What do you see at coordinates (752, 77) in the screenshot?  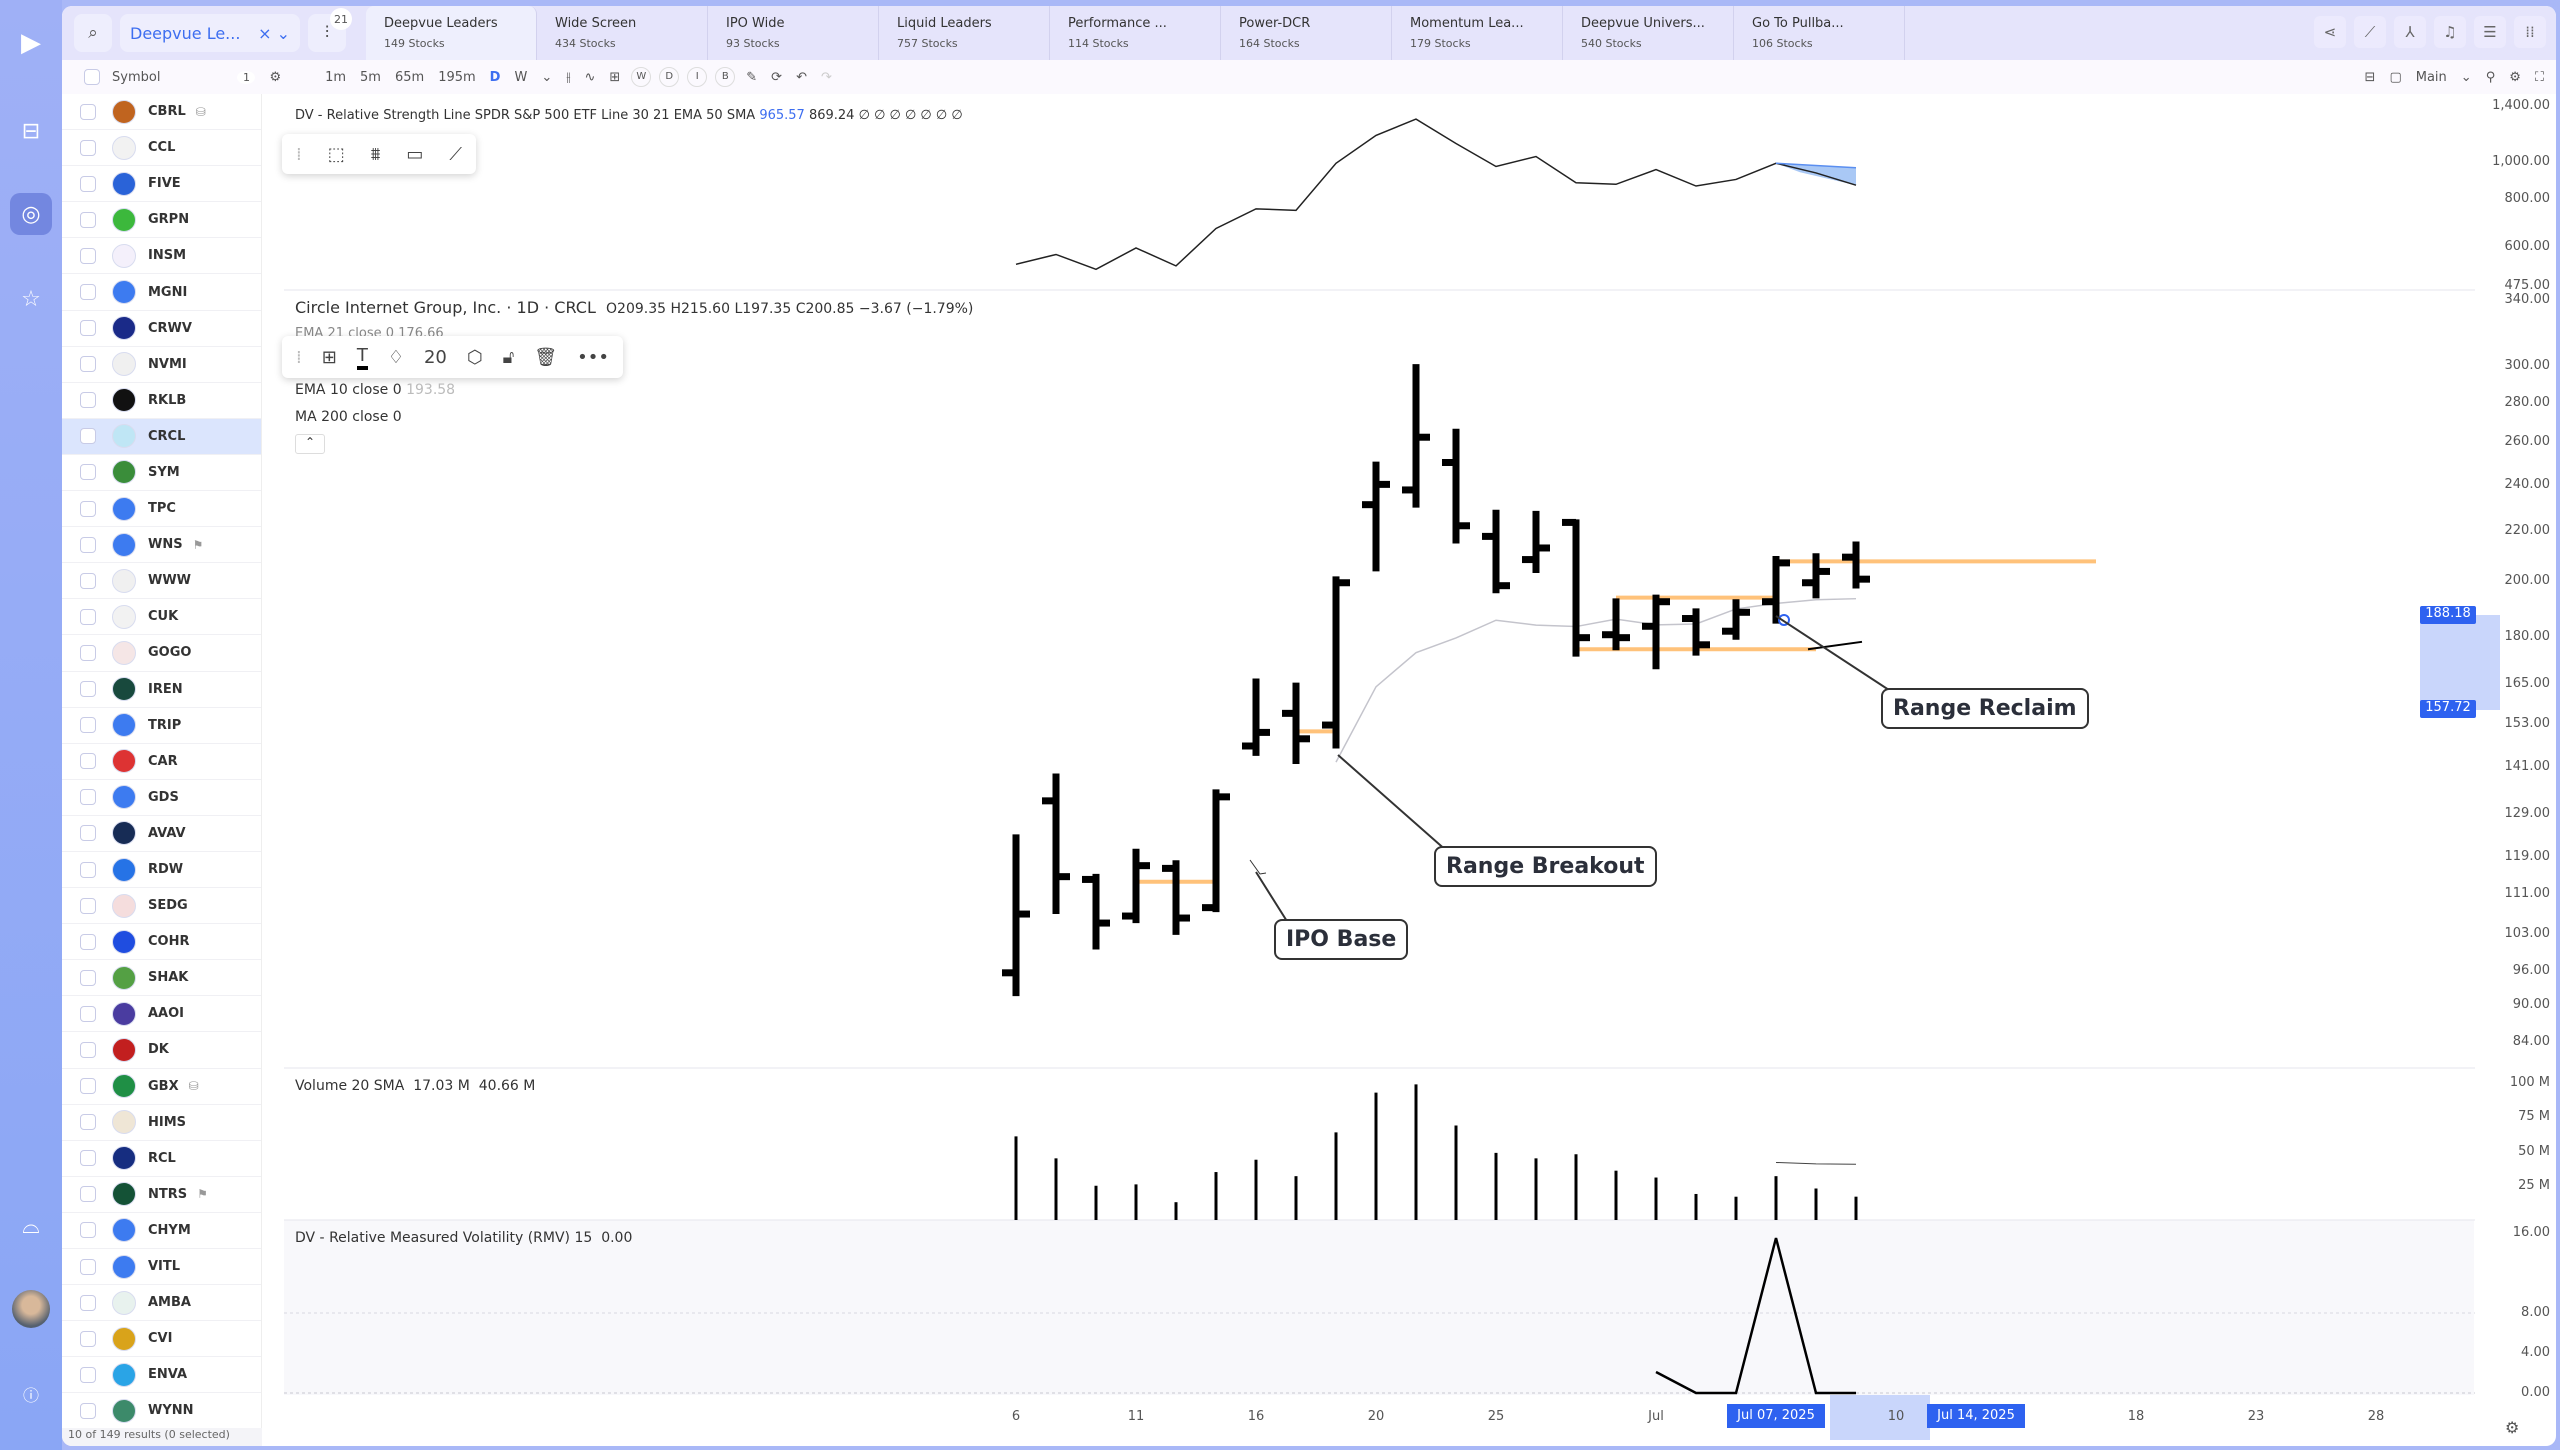 I see `eraser-icon: ✎` at bounding box center [752, 77].